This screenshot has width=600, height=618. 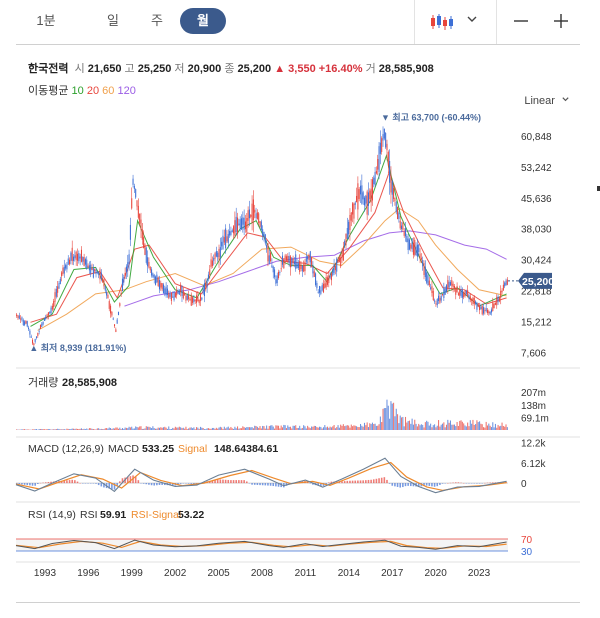 I want to click on minus-icon, so click(x=521, y=22).